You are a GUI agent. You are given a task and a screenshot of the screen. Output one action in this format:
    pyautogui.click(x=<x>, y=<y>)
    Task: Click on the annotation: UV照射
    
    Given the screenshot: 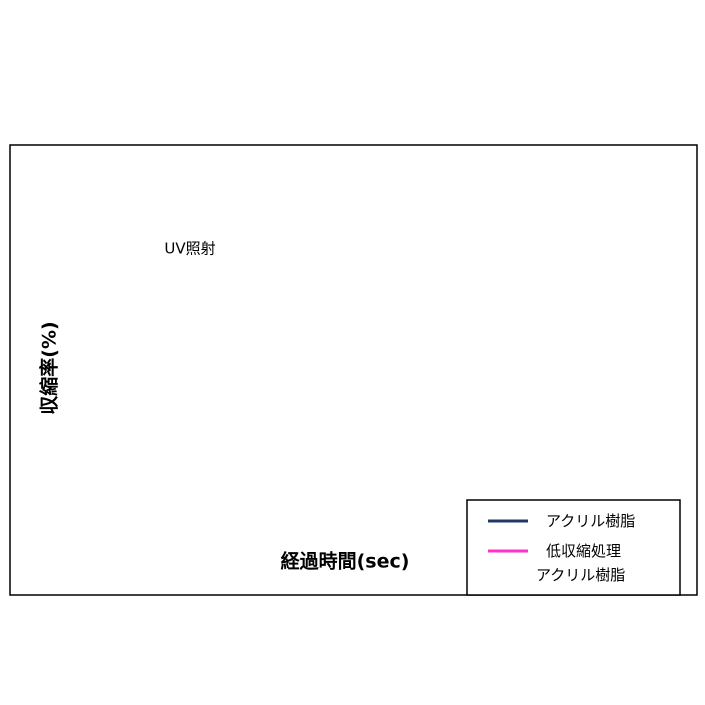 What is the action you would take?
    pyautogui.click(x=189, y=249)
    